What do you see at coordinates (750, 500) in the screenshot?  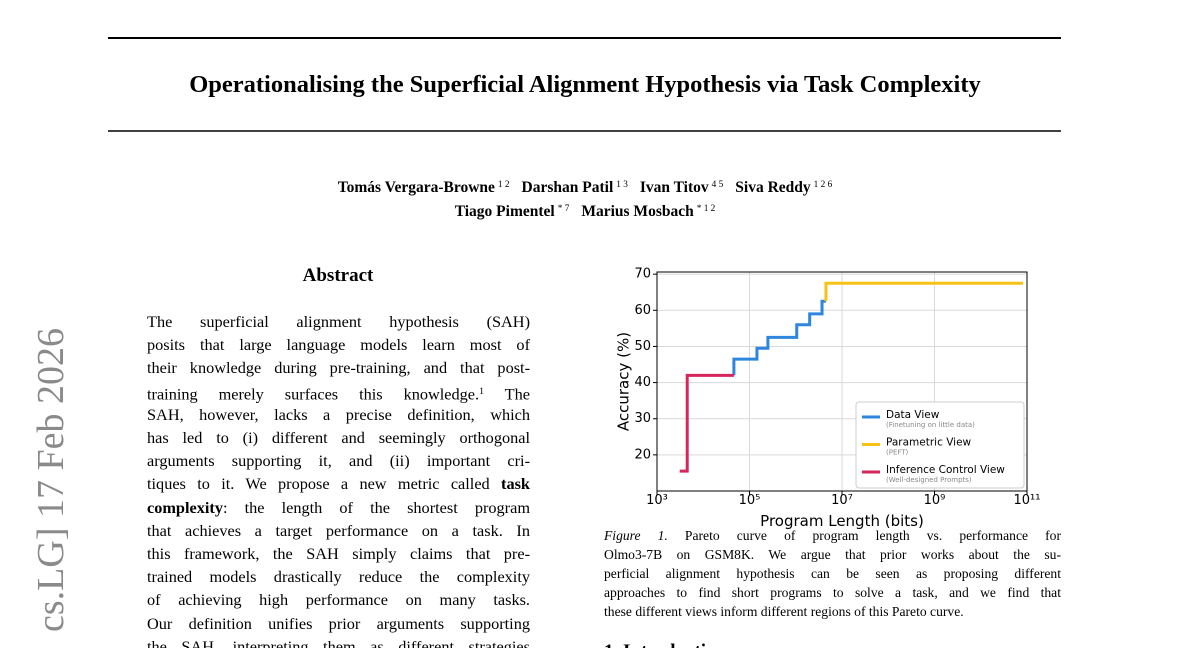 I see `x-tick-label: 10⁵` at bounding box center [750, 500].